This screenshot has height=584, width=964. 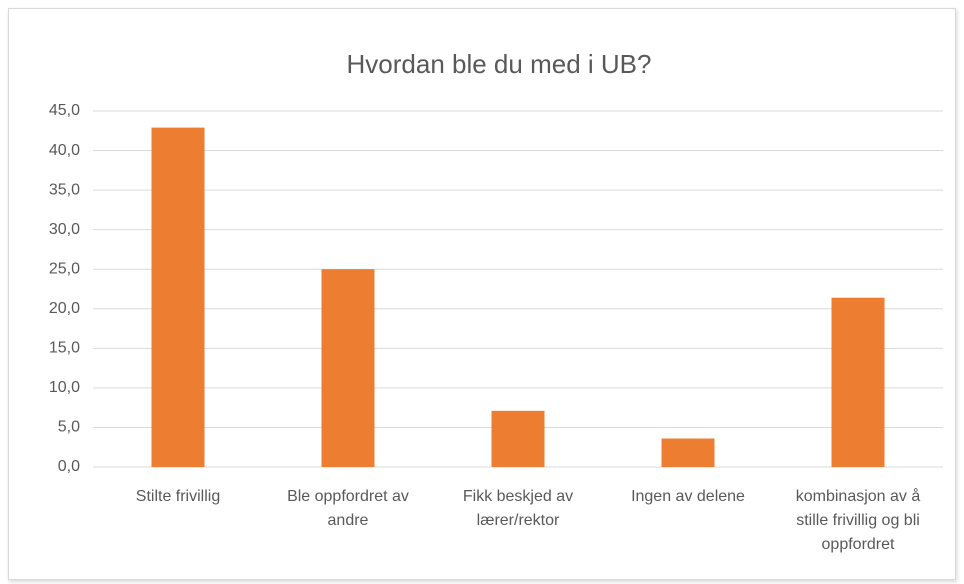 What do you see at coordinates (688, 496) in the screenshot?
I see `x-tick-label: Ingen av delene` at bounding box center [688, 496].